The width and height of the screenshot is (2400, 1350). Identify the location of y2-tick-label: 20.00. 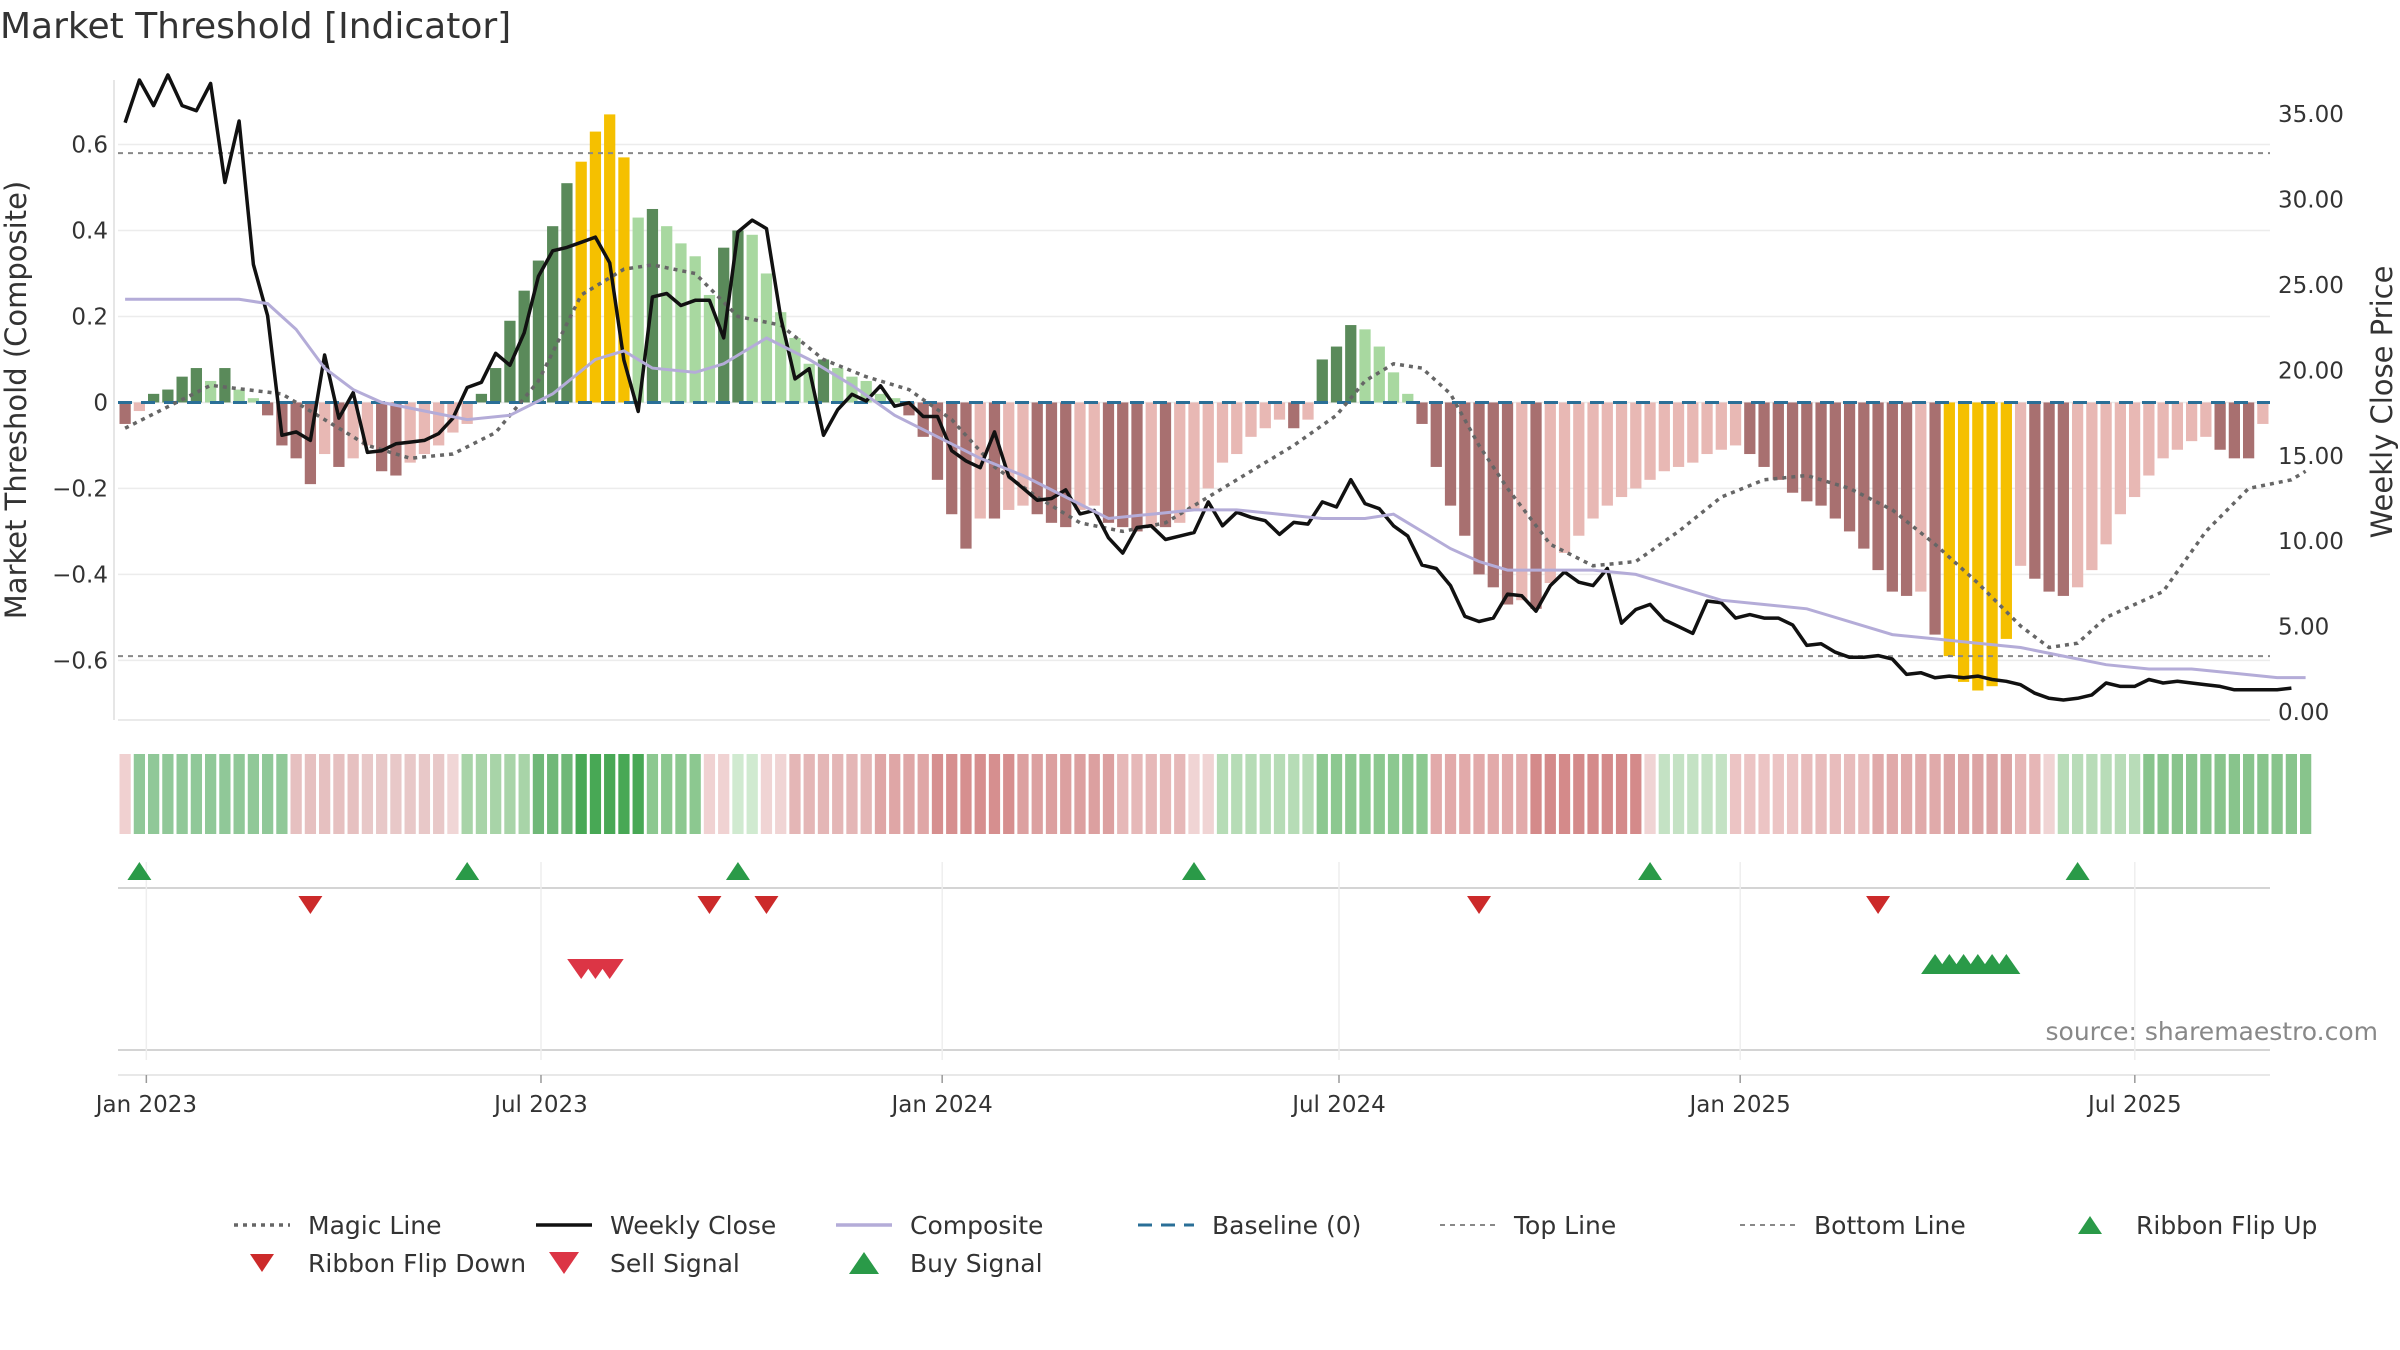
(2311, 371).